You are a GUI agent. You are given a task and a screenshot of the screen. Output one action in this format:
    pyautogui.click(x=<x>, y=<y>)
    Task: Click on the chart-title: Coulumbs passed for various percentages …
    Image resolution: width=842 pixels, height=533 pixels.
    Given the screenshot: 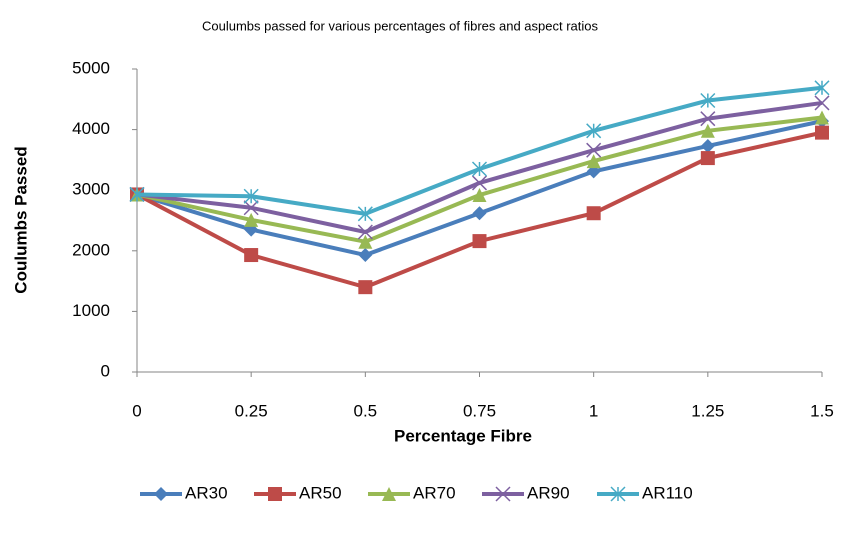 What is the action you would take?
    pyautogui.click(x=400, y=25)
    